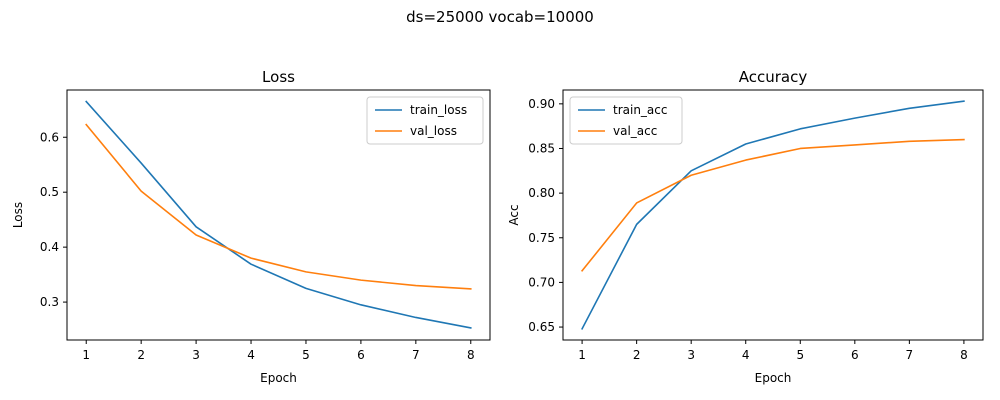  Describe the element at coordinates (438, 110) in the screenshot. I see `chart-0-legend-label-train_loss: train_loss` at that location.